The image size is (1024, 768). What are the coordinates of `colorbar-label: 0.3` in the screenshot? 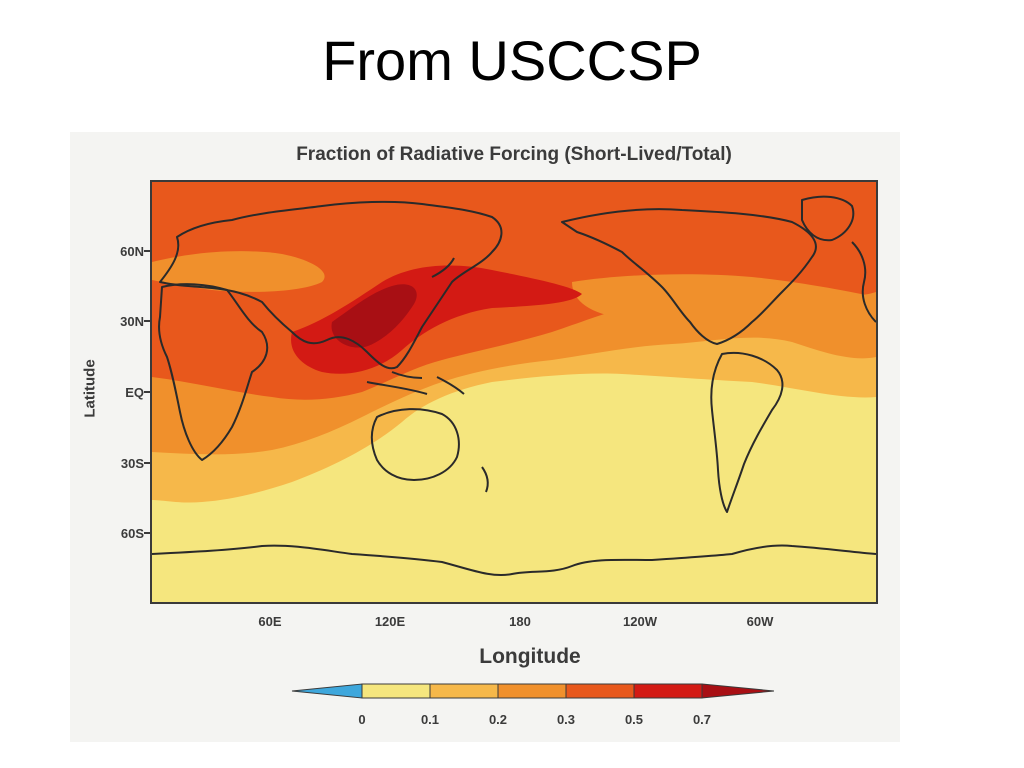 It's located at (566, 719).